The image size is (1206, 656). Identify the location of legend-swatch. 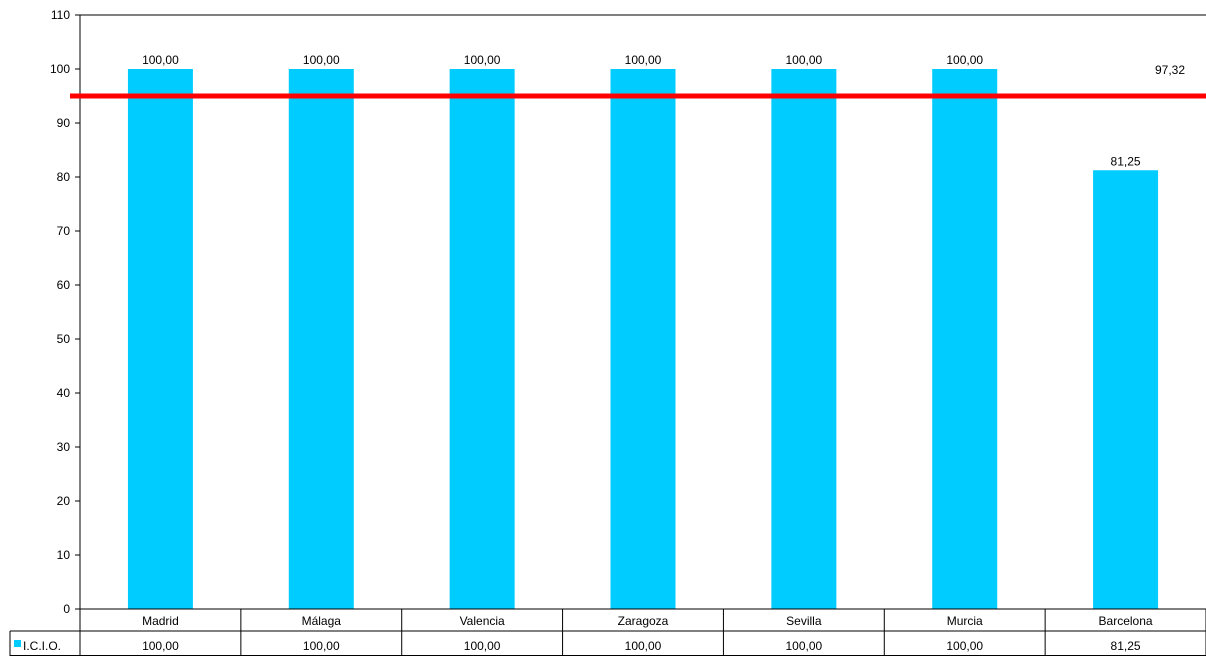
(17, 643).